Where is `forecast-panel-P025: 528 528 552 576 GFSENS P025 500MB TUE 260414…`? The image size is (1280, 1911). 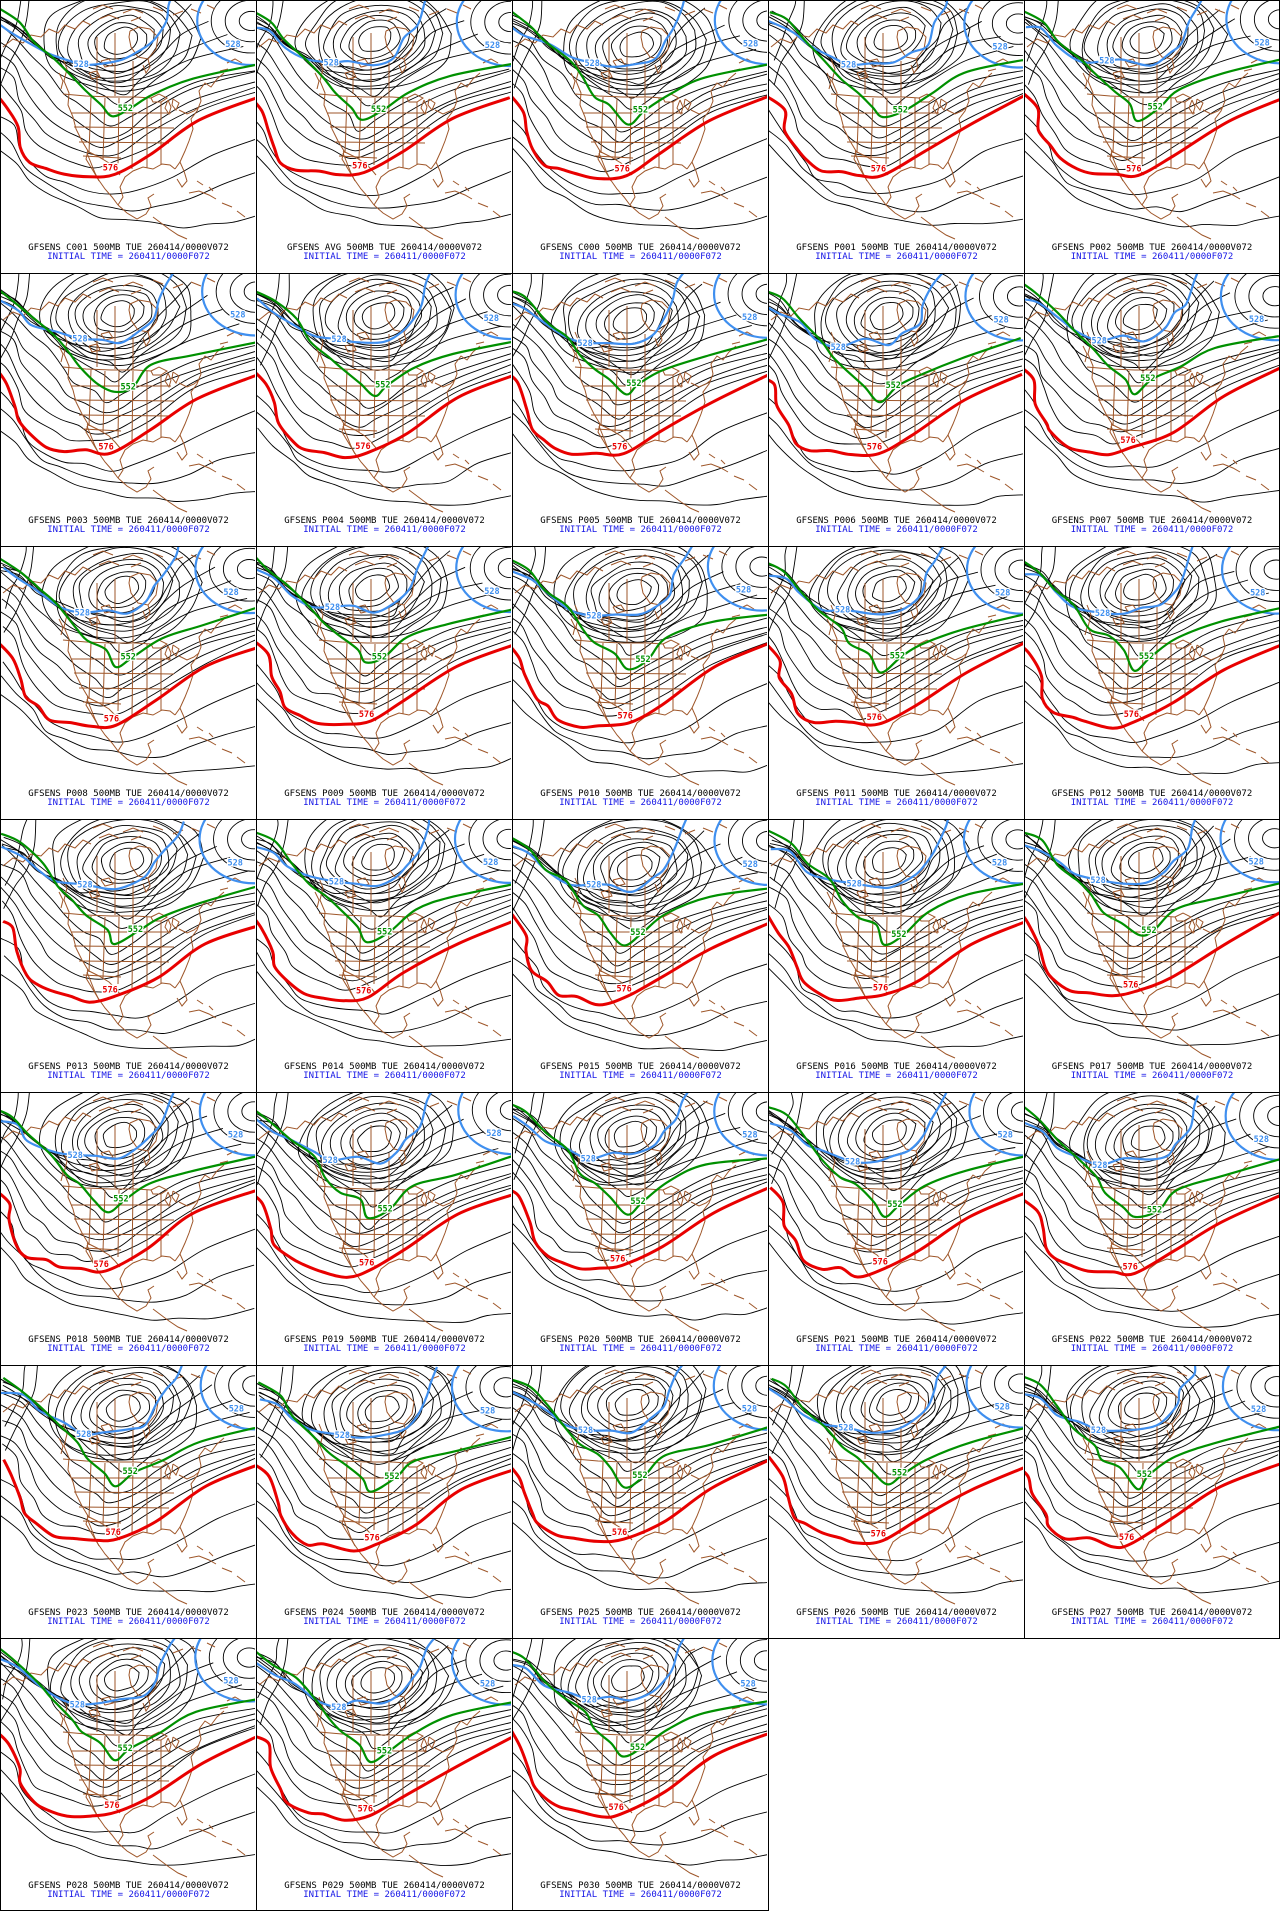 forecast-panel-P025: 528 528 552 576 GFSENS P025 500MB TUE 260414… is located at coordinates (640, 1502).